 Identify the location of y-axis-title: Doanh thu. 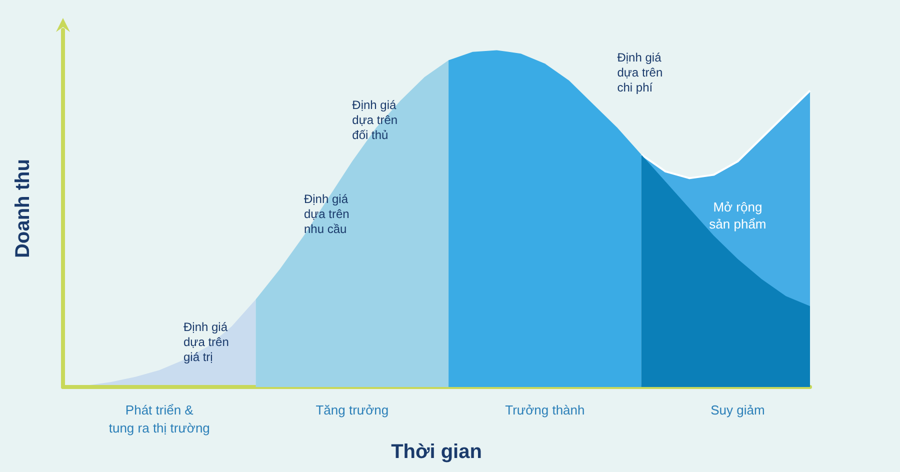
(23, 208).